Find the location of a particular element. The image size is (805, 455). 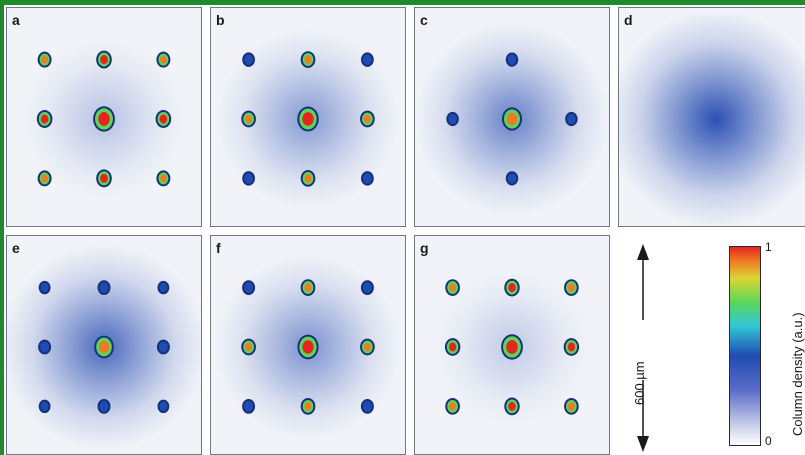

panel-letter: f is located at coordinates (218, 248).